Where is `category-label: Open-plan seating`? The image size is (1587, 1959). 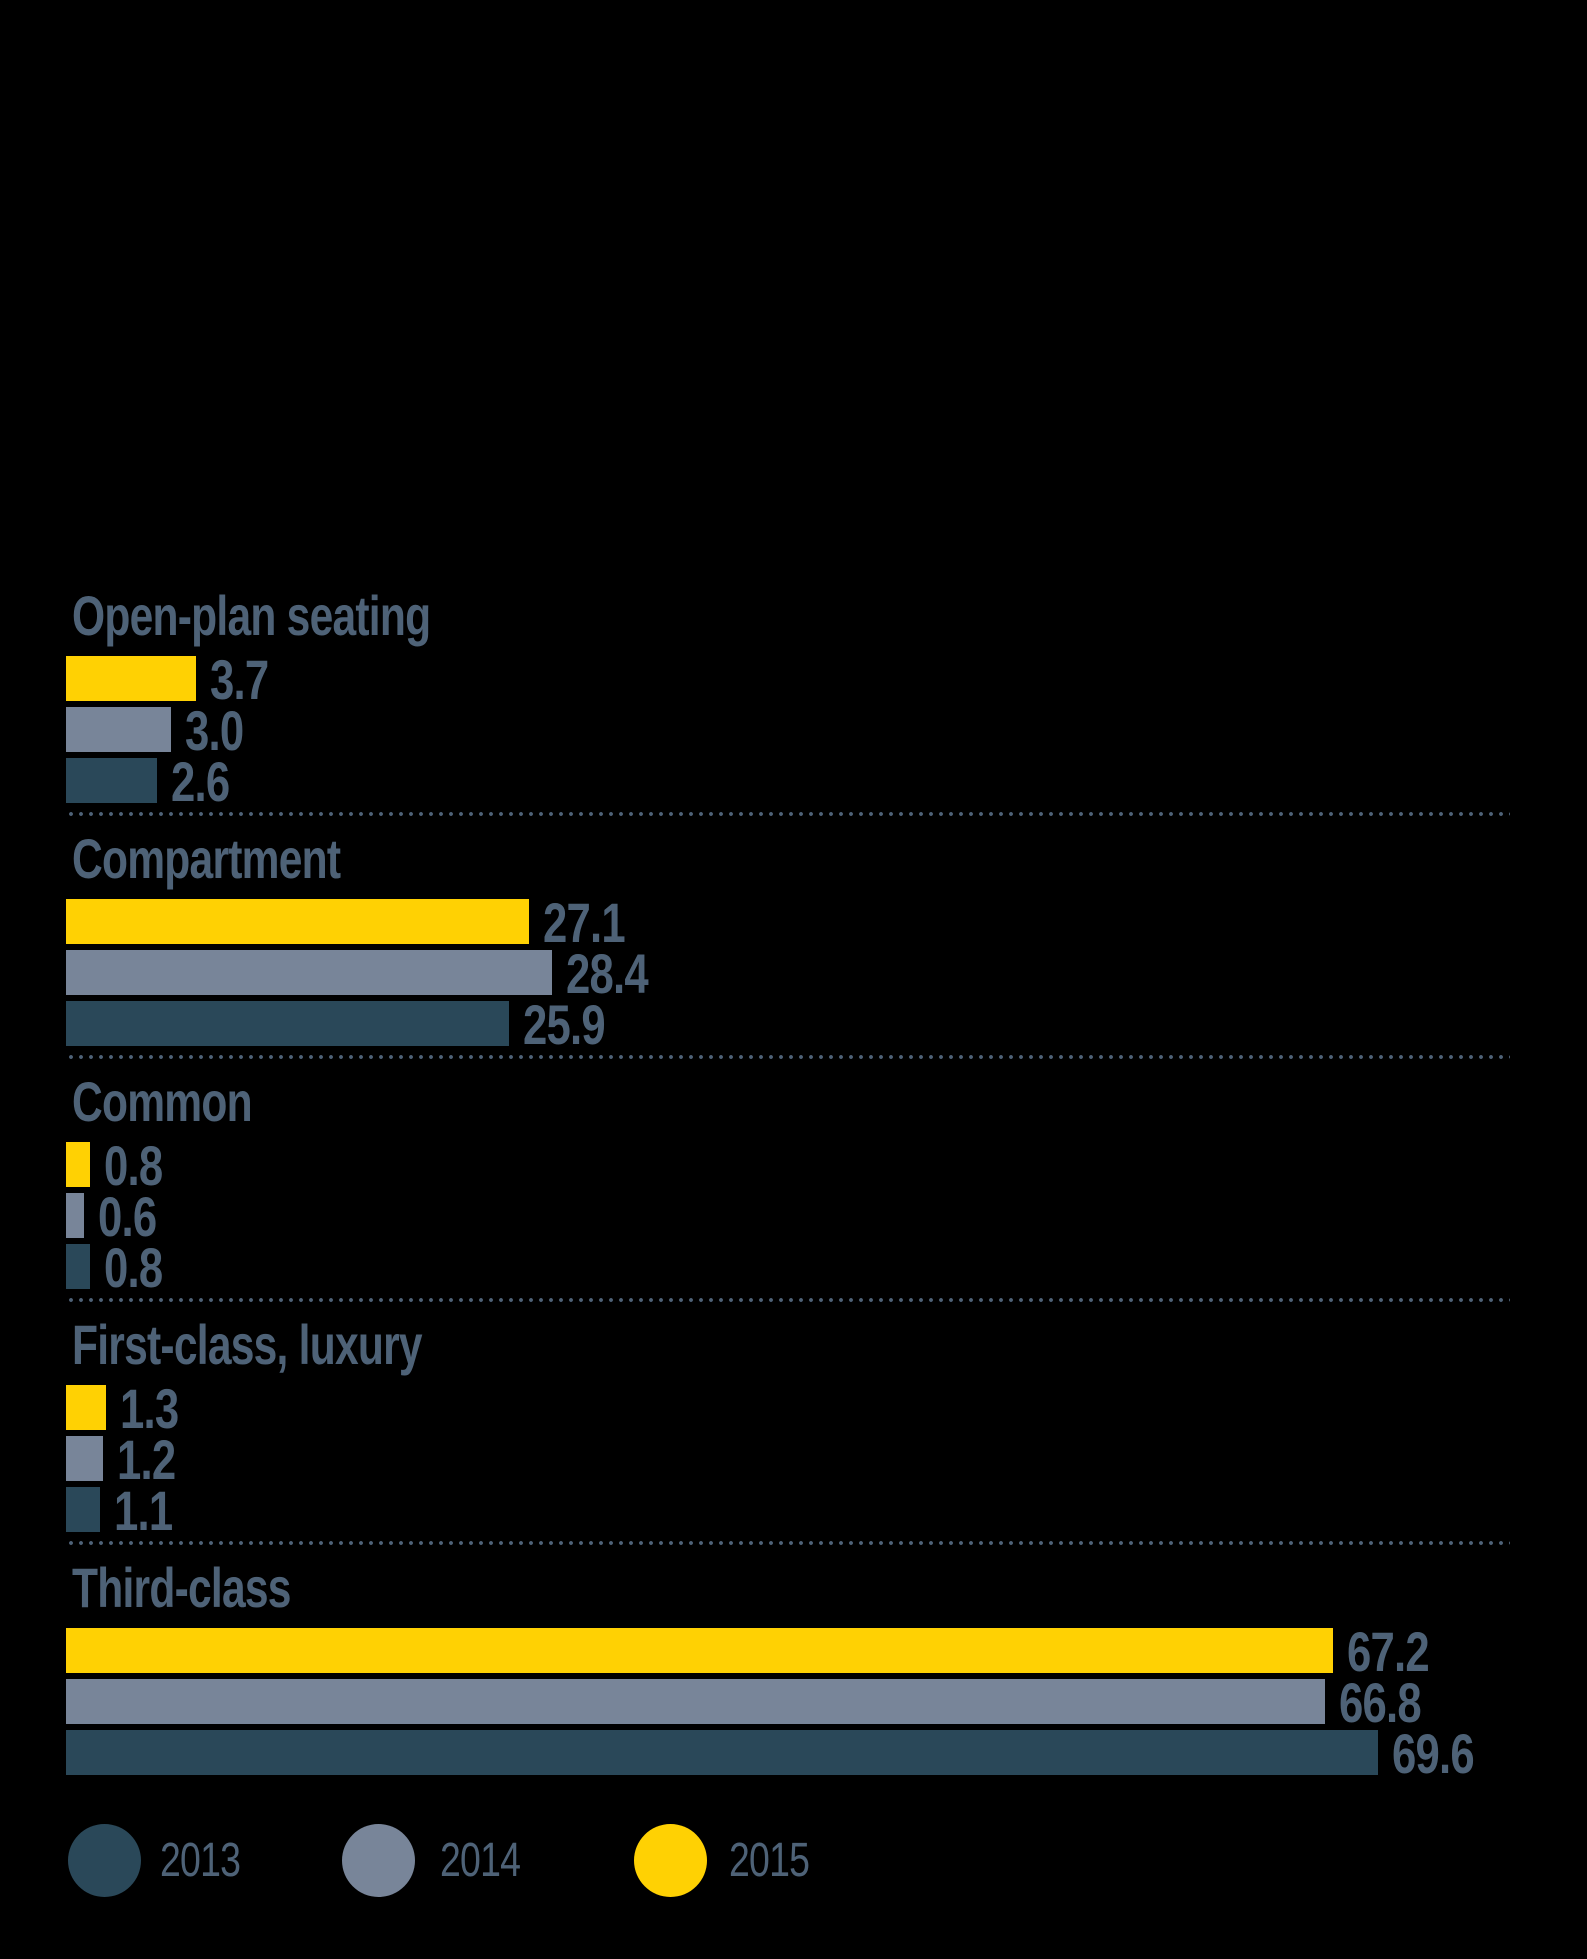 category-label: Open-plan seating is located at coordinates (251, 615).